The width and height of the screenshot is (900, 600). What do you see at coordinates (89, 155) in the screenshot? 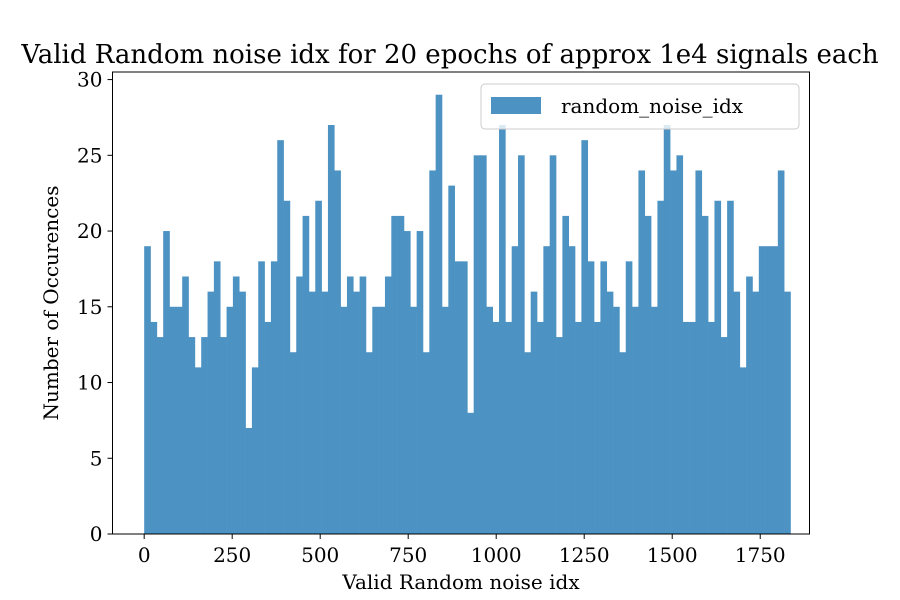
I see `y-tick-label: 25` at bounding box center [89, 155].